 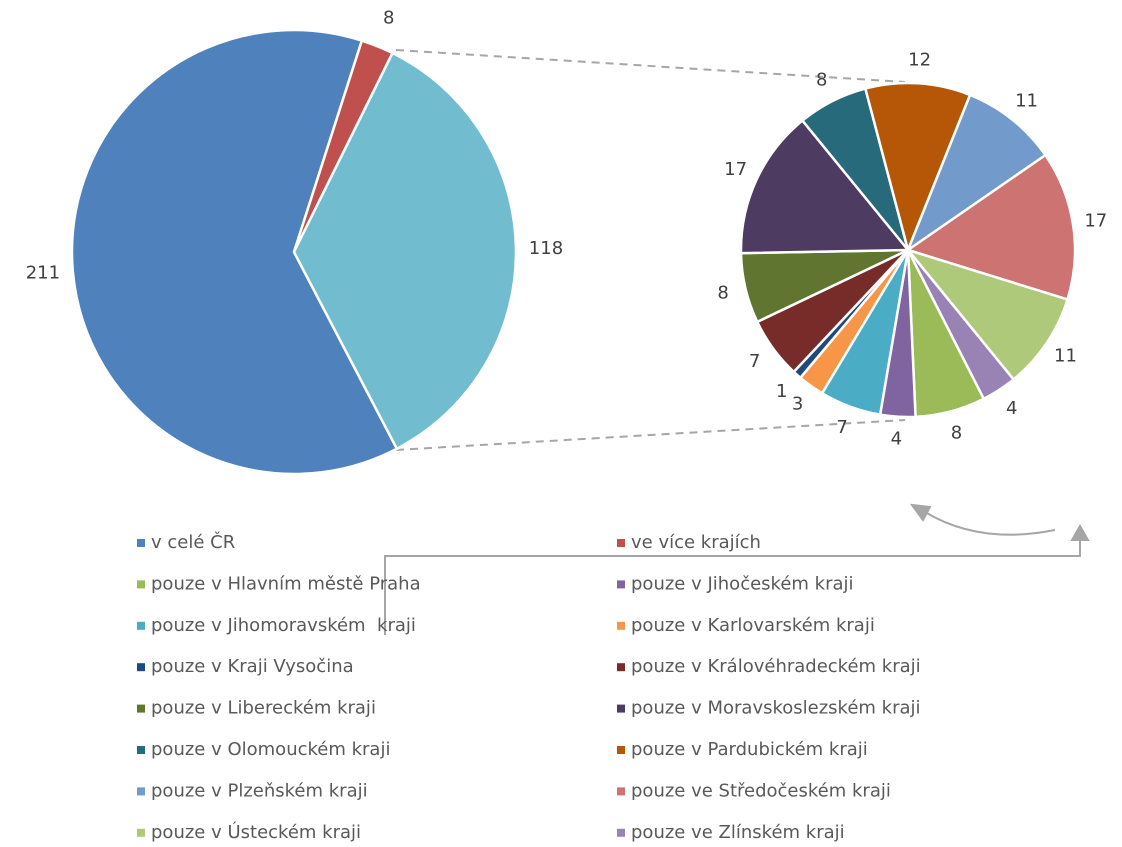 What do you see at coordinates (270, 749) in the screenshot?
I see `legend-label: pouze v Olomouckém kraji` at bounding box center [270, 749].